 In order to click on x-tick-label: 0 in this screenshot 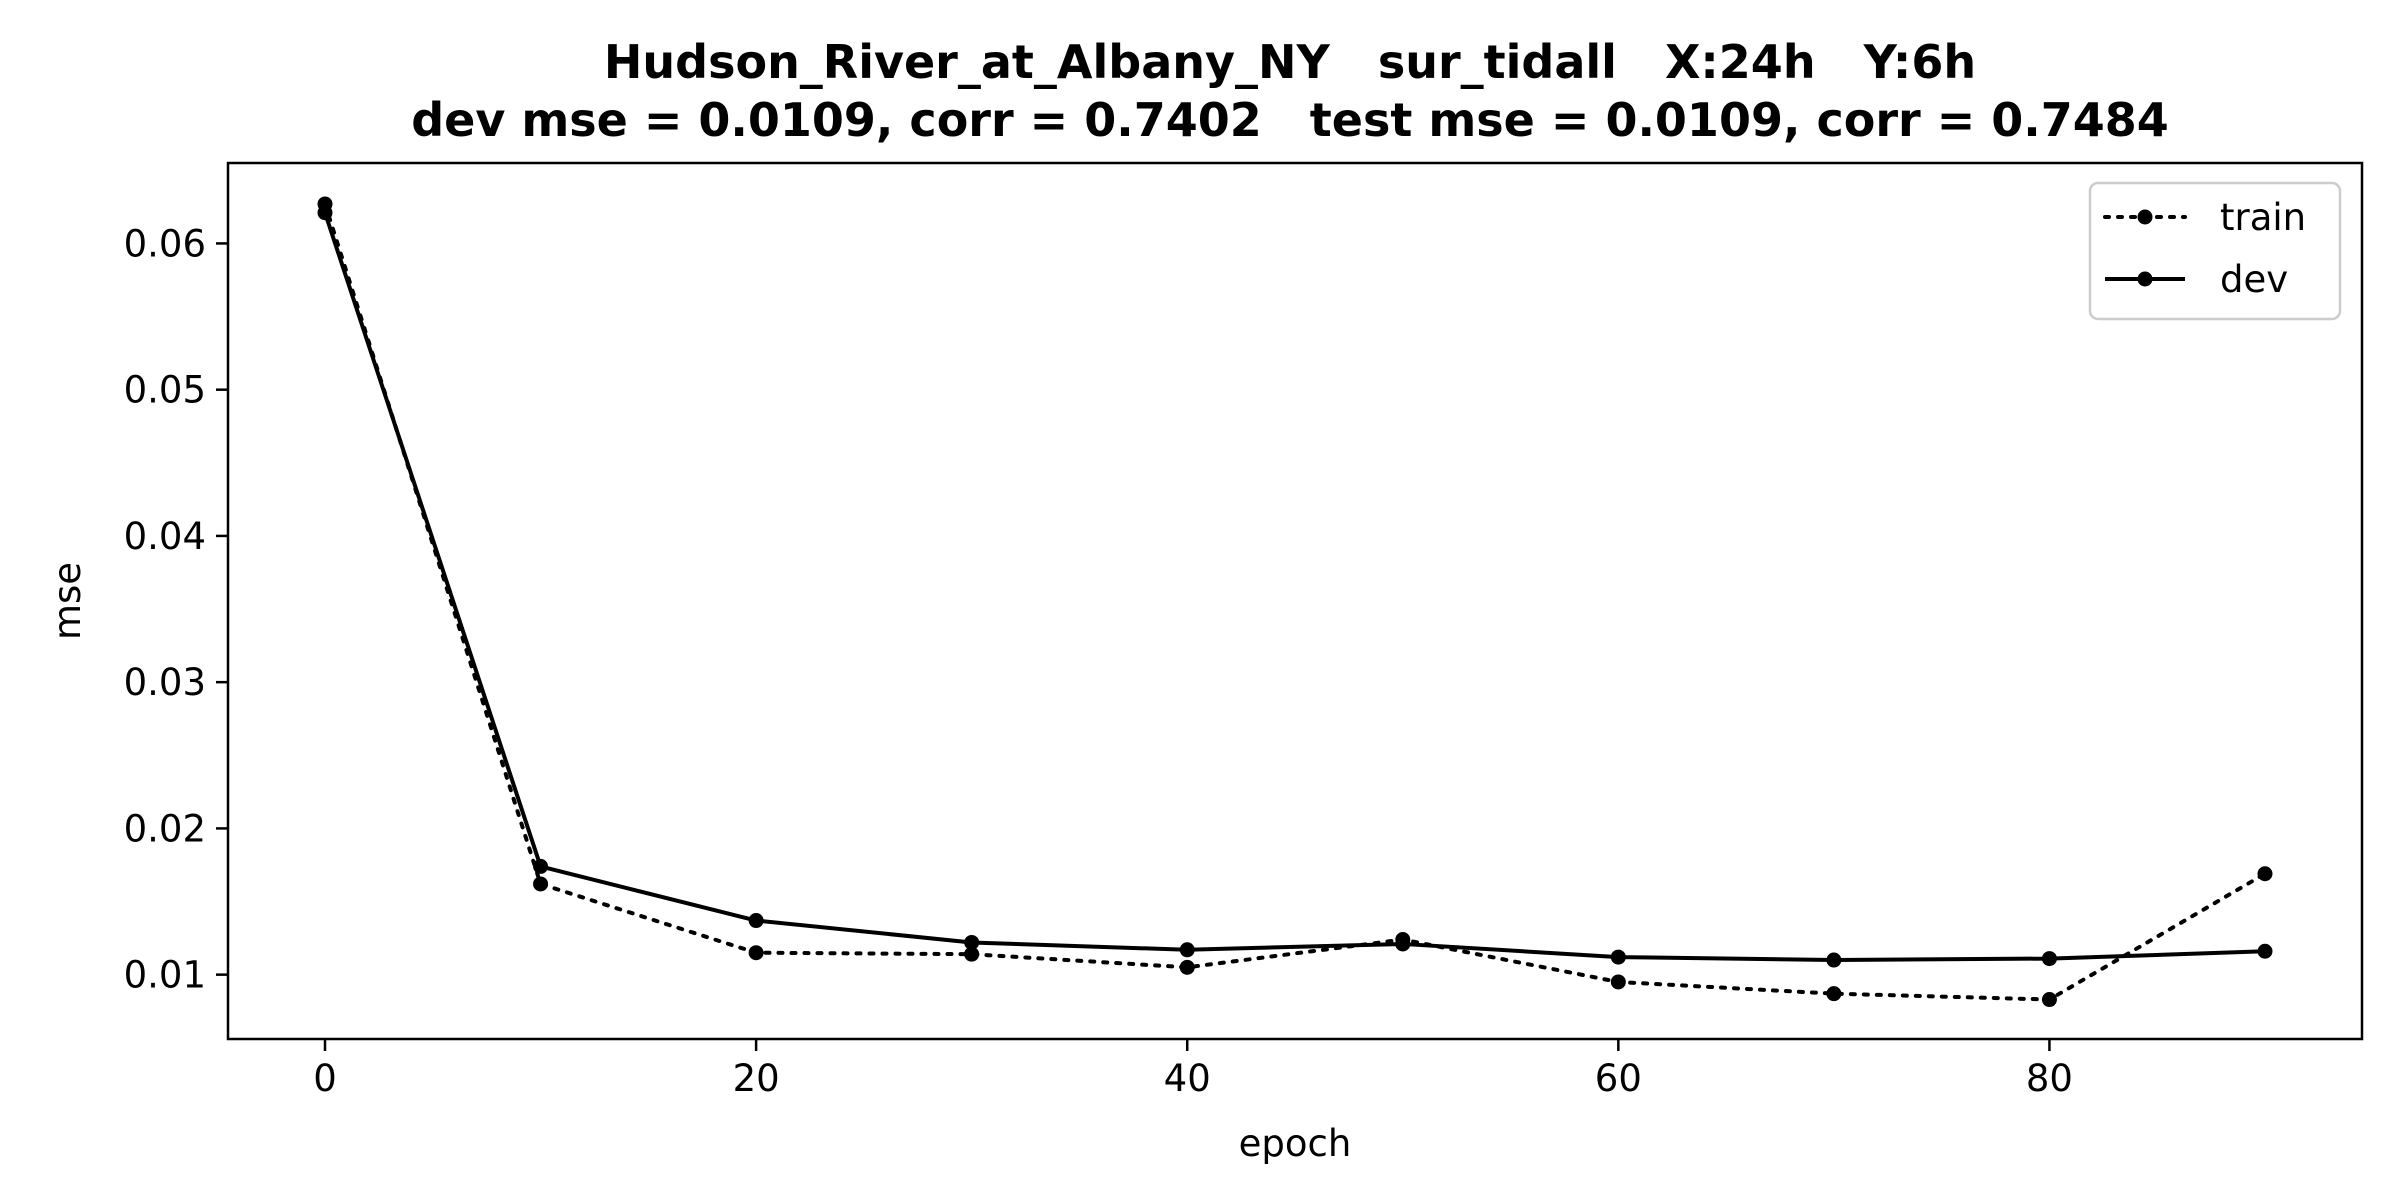, I will do `click(325, 1078)`.